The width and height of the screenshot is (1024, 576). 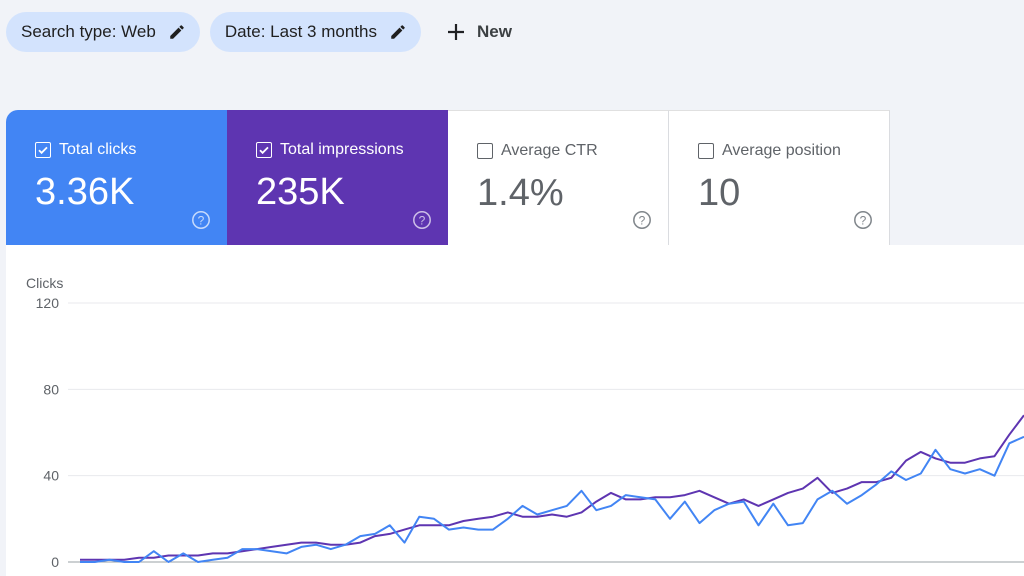 I want to click on metric-value: 10, so click(x=719, y=193).